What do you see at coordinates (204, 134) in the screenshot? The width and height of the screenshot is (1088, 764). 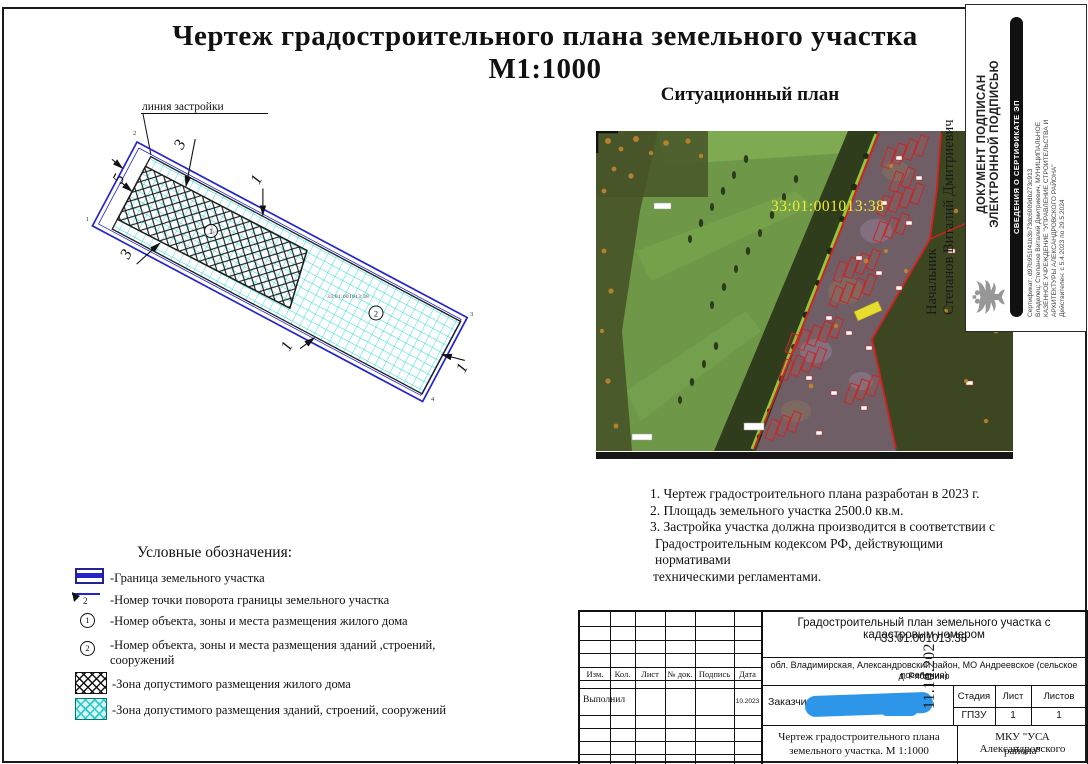 I see `building-line-leader` at bounding box center [204, 134].